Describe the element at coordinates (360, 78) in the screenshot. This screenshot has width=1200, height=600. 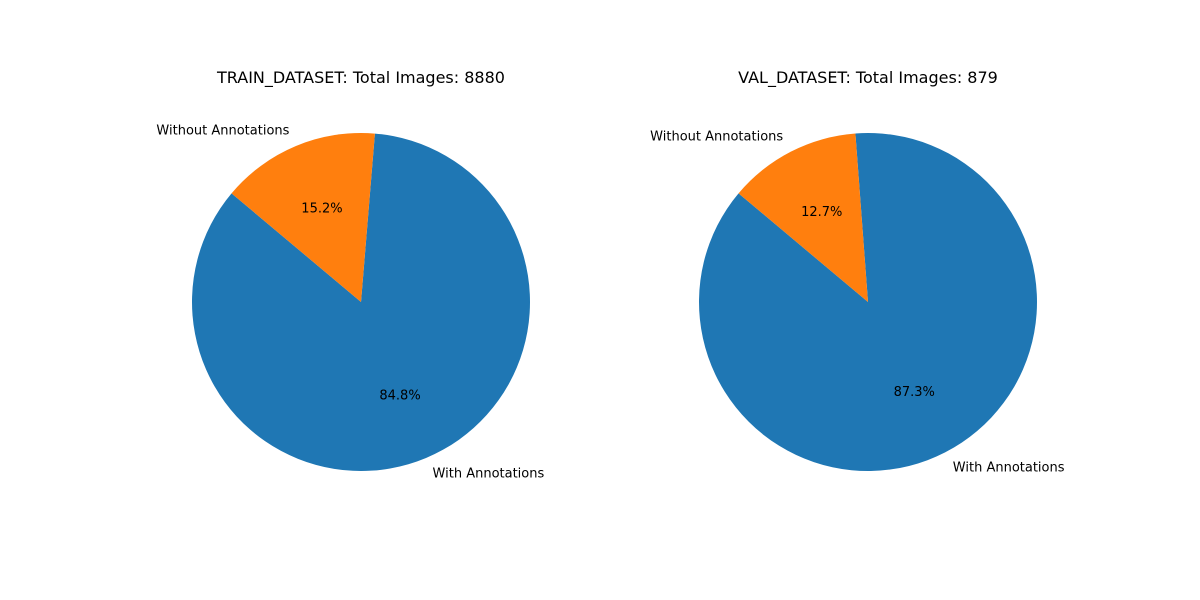
I see `chart-title: TRAIN_DATASET: Total Images: 8880` at that location.